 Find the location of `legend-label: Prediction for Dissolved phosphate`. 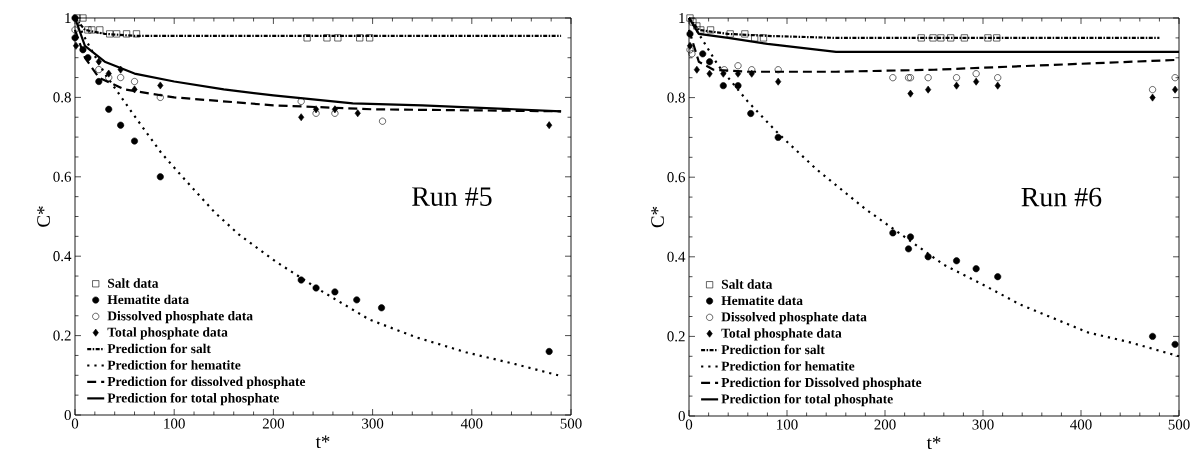

legend-label: Prediction for Dissolved phosphate is located at coordinates (821, 383).